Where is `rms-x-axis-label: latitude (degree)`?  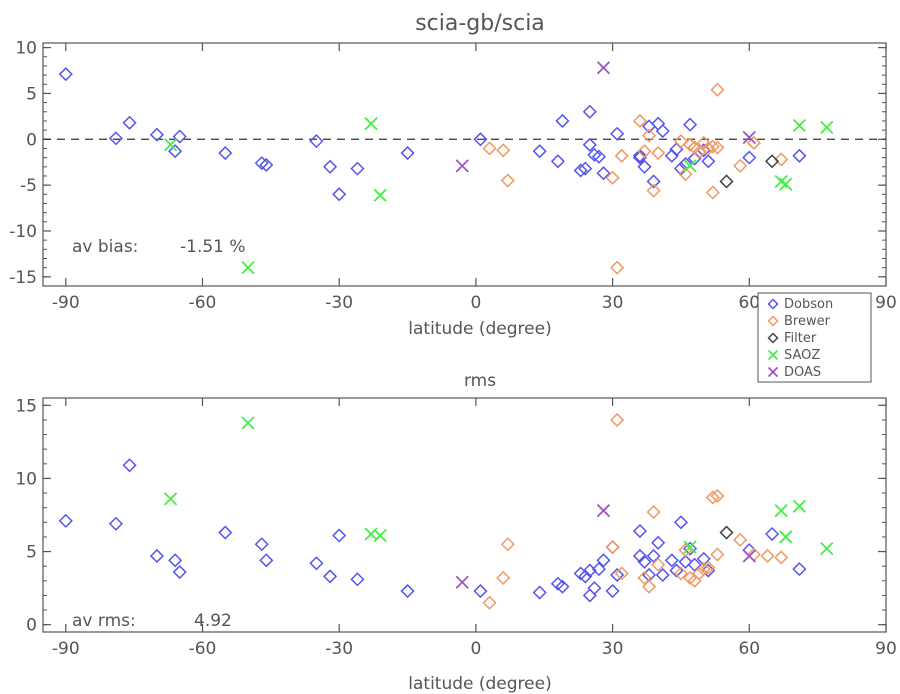 rms-x-axis-label: latitude (degree) is located at coordinates (479, 684).